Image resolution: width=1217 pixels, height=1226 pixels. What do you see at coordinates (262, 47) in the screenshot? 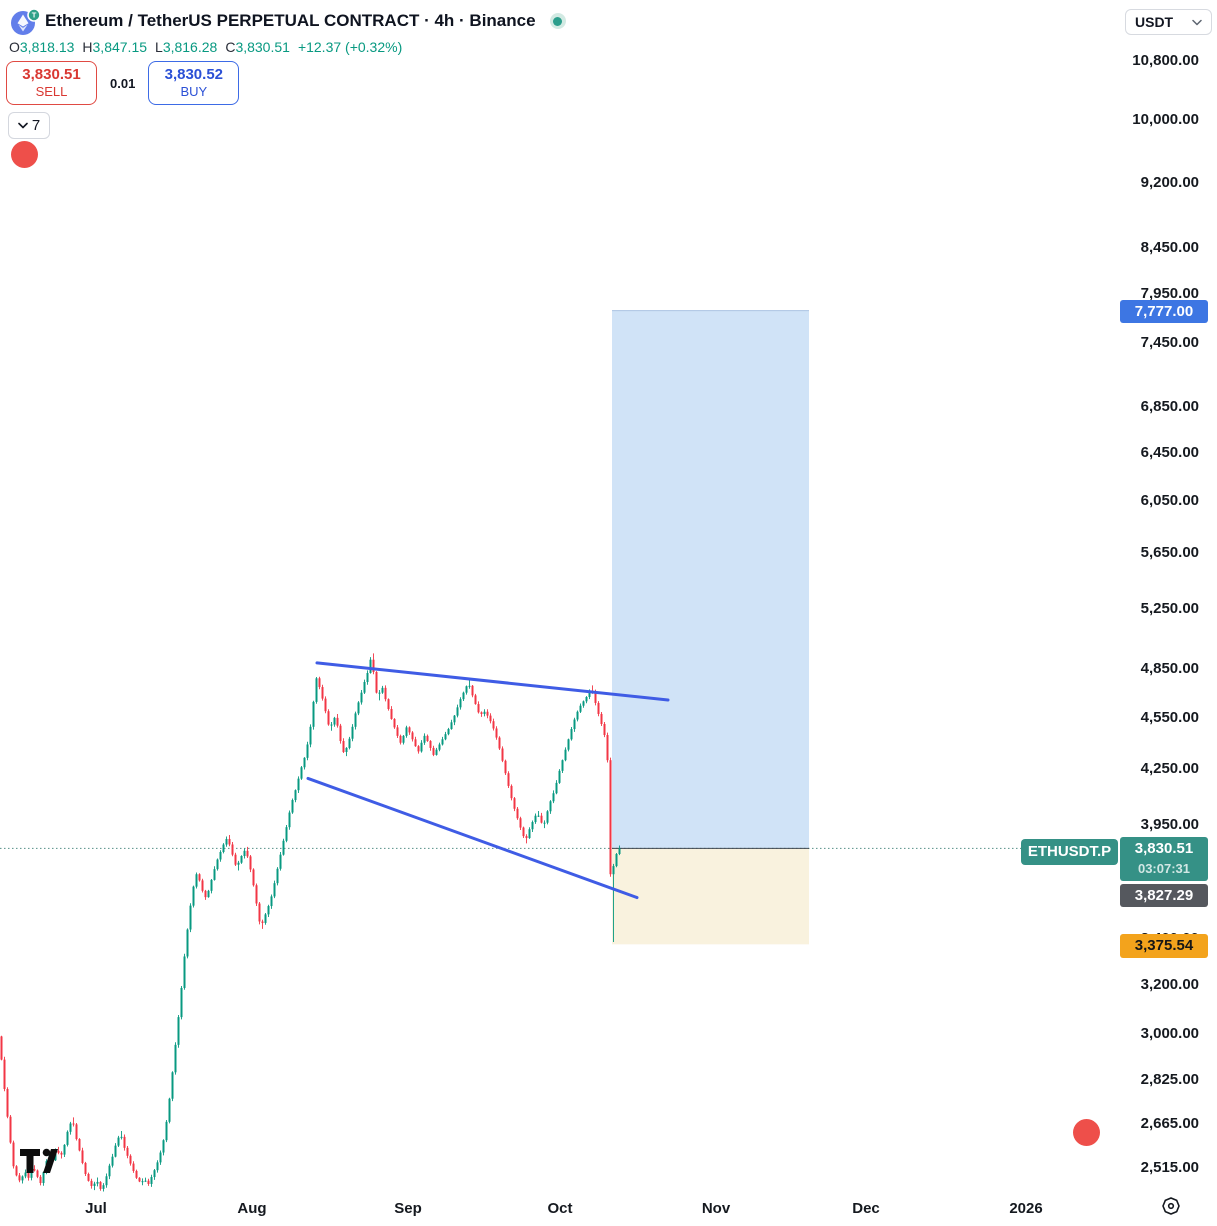
I see `close-value: 3,830.51` at bounding box center [262, 47].